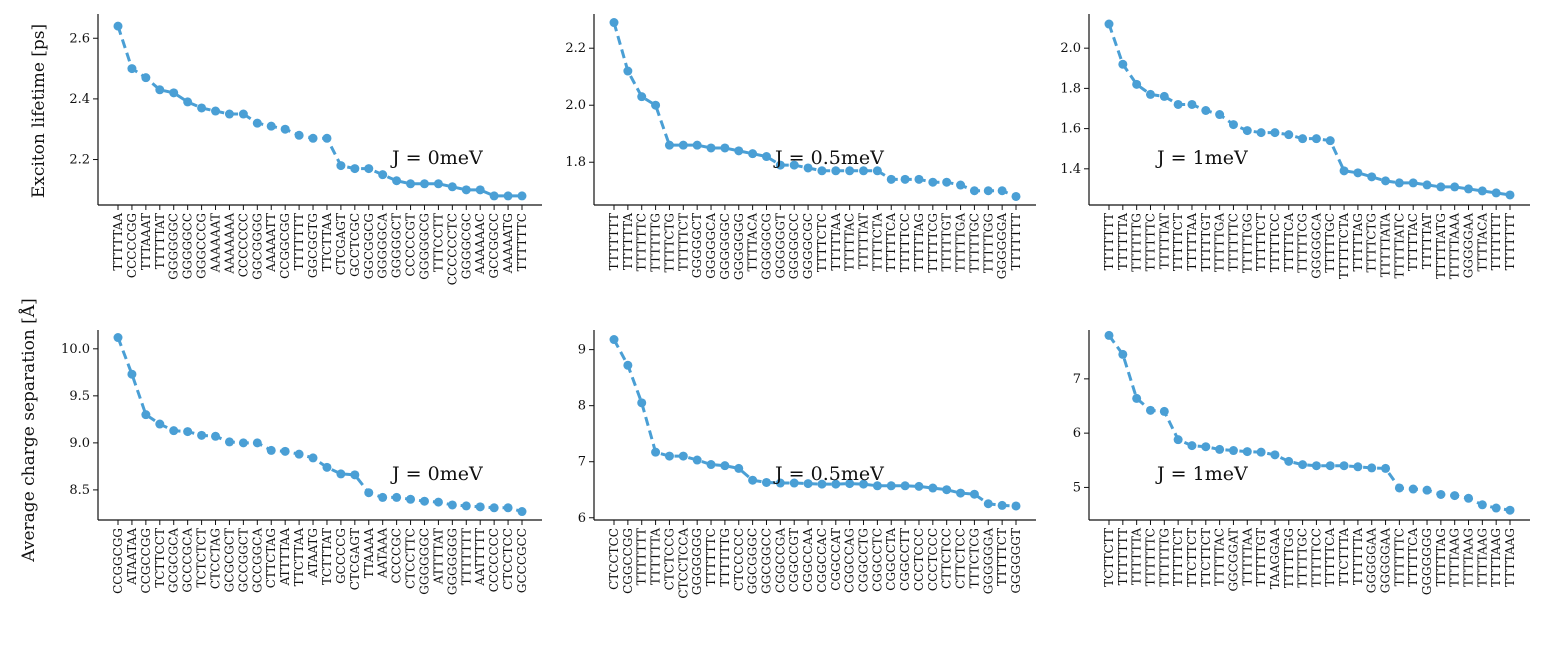 The image size is (1547, 647). What do you see at coordinates (575, 105) in the screenshot?
I see `y-tick-label: 2.0` at bounding box center [575, 105].